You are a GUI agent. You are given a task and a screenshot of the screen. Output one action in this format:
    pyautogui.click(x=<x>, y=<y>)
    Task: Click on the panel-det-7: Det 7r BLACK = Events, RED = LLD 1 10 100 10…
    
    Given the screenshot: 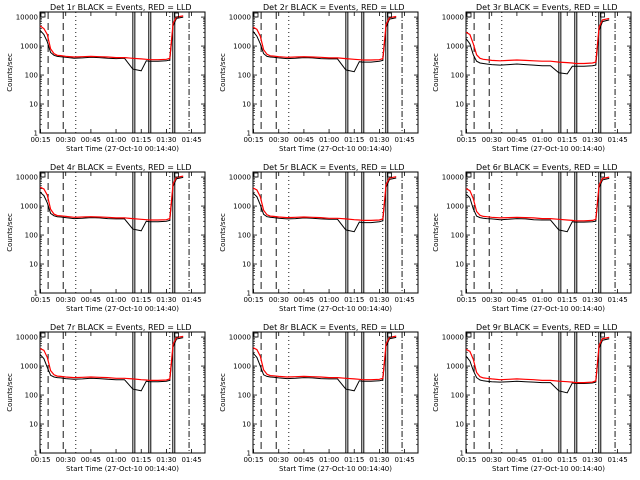 What is the action you would take?
    pyautogui.click(x=106, y=398)
    